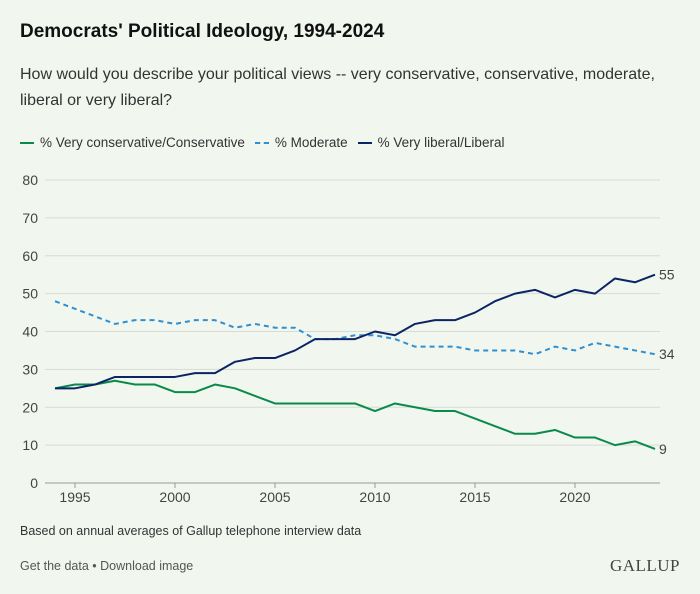 Image resolution: width=700 pixels, height=594 pixels. Describe the element at coordinates (30, 445) in the screenshot. I see `y-tick-label: 10` at that location.